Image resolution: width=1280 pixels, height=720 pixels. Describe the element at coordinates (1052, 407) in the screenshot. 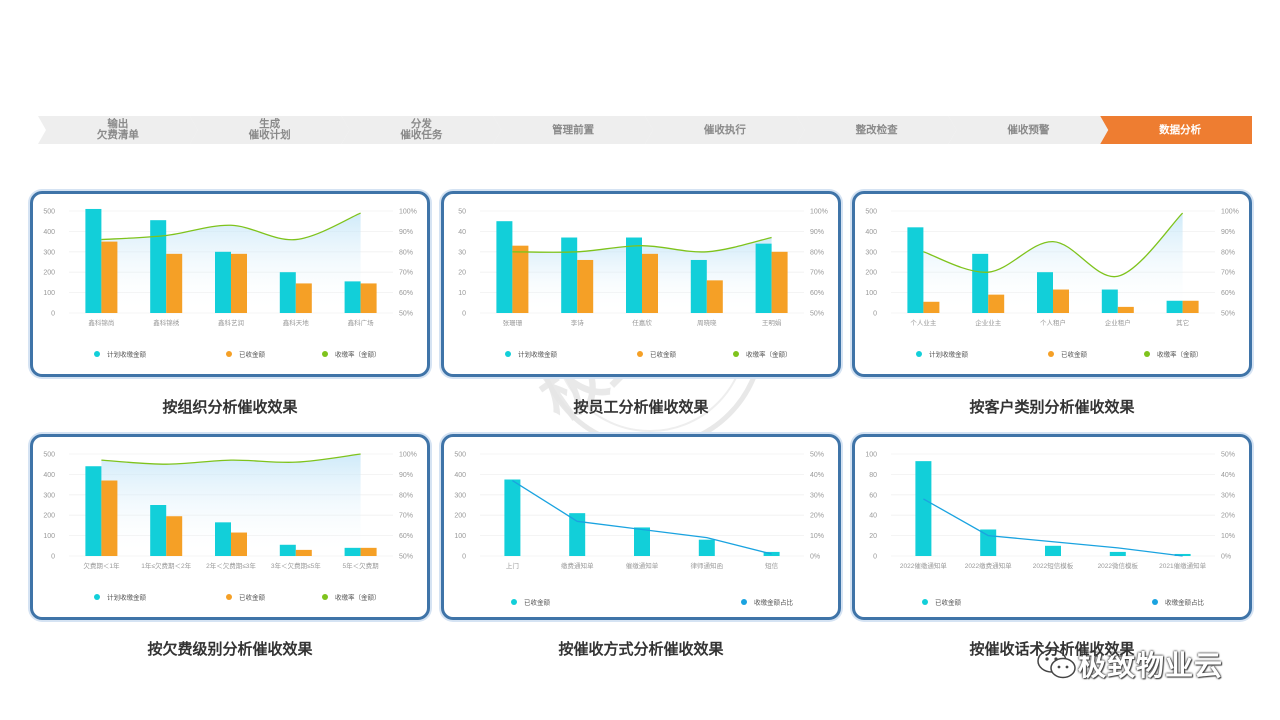

I see `chart-caption: 按客户类别分析催收效果` at that location.